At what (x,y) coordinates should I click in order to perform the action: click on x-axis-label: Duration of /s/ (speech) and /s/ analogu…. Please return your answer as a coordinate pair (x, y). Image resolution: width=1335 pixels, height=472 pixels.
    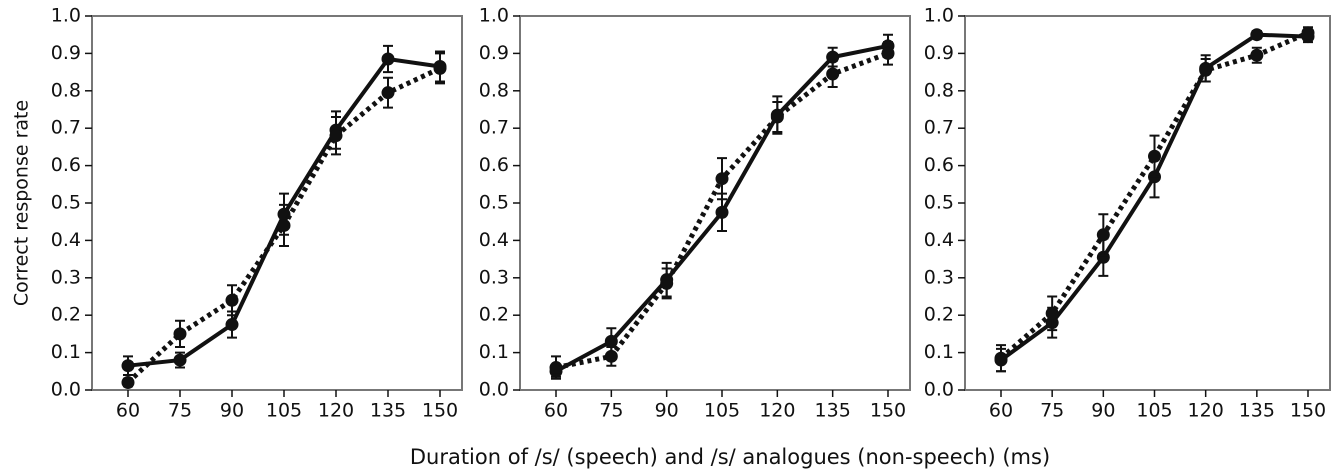
    Looking at the image, I should click on (730, 457).